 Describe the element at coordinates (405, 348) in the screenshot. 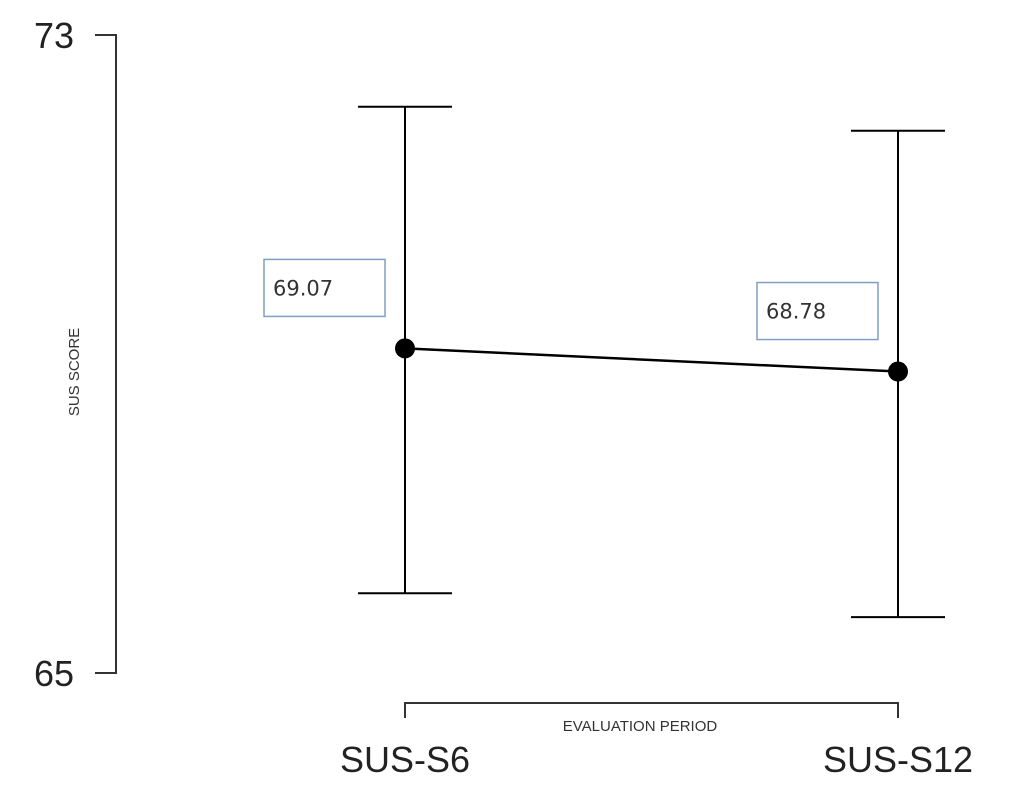

I see `data-point-sus-s6` at that location.